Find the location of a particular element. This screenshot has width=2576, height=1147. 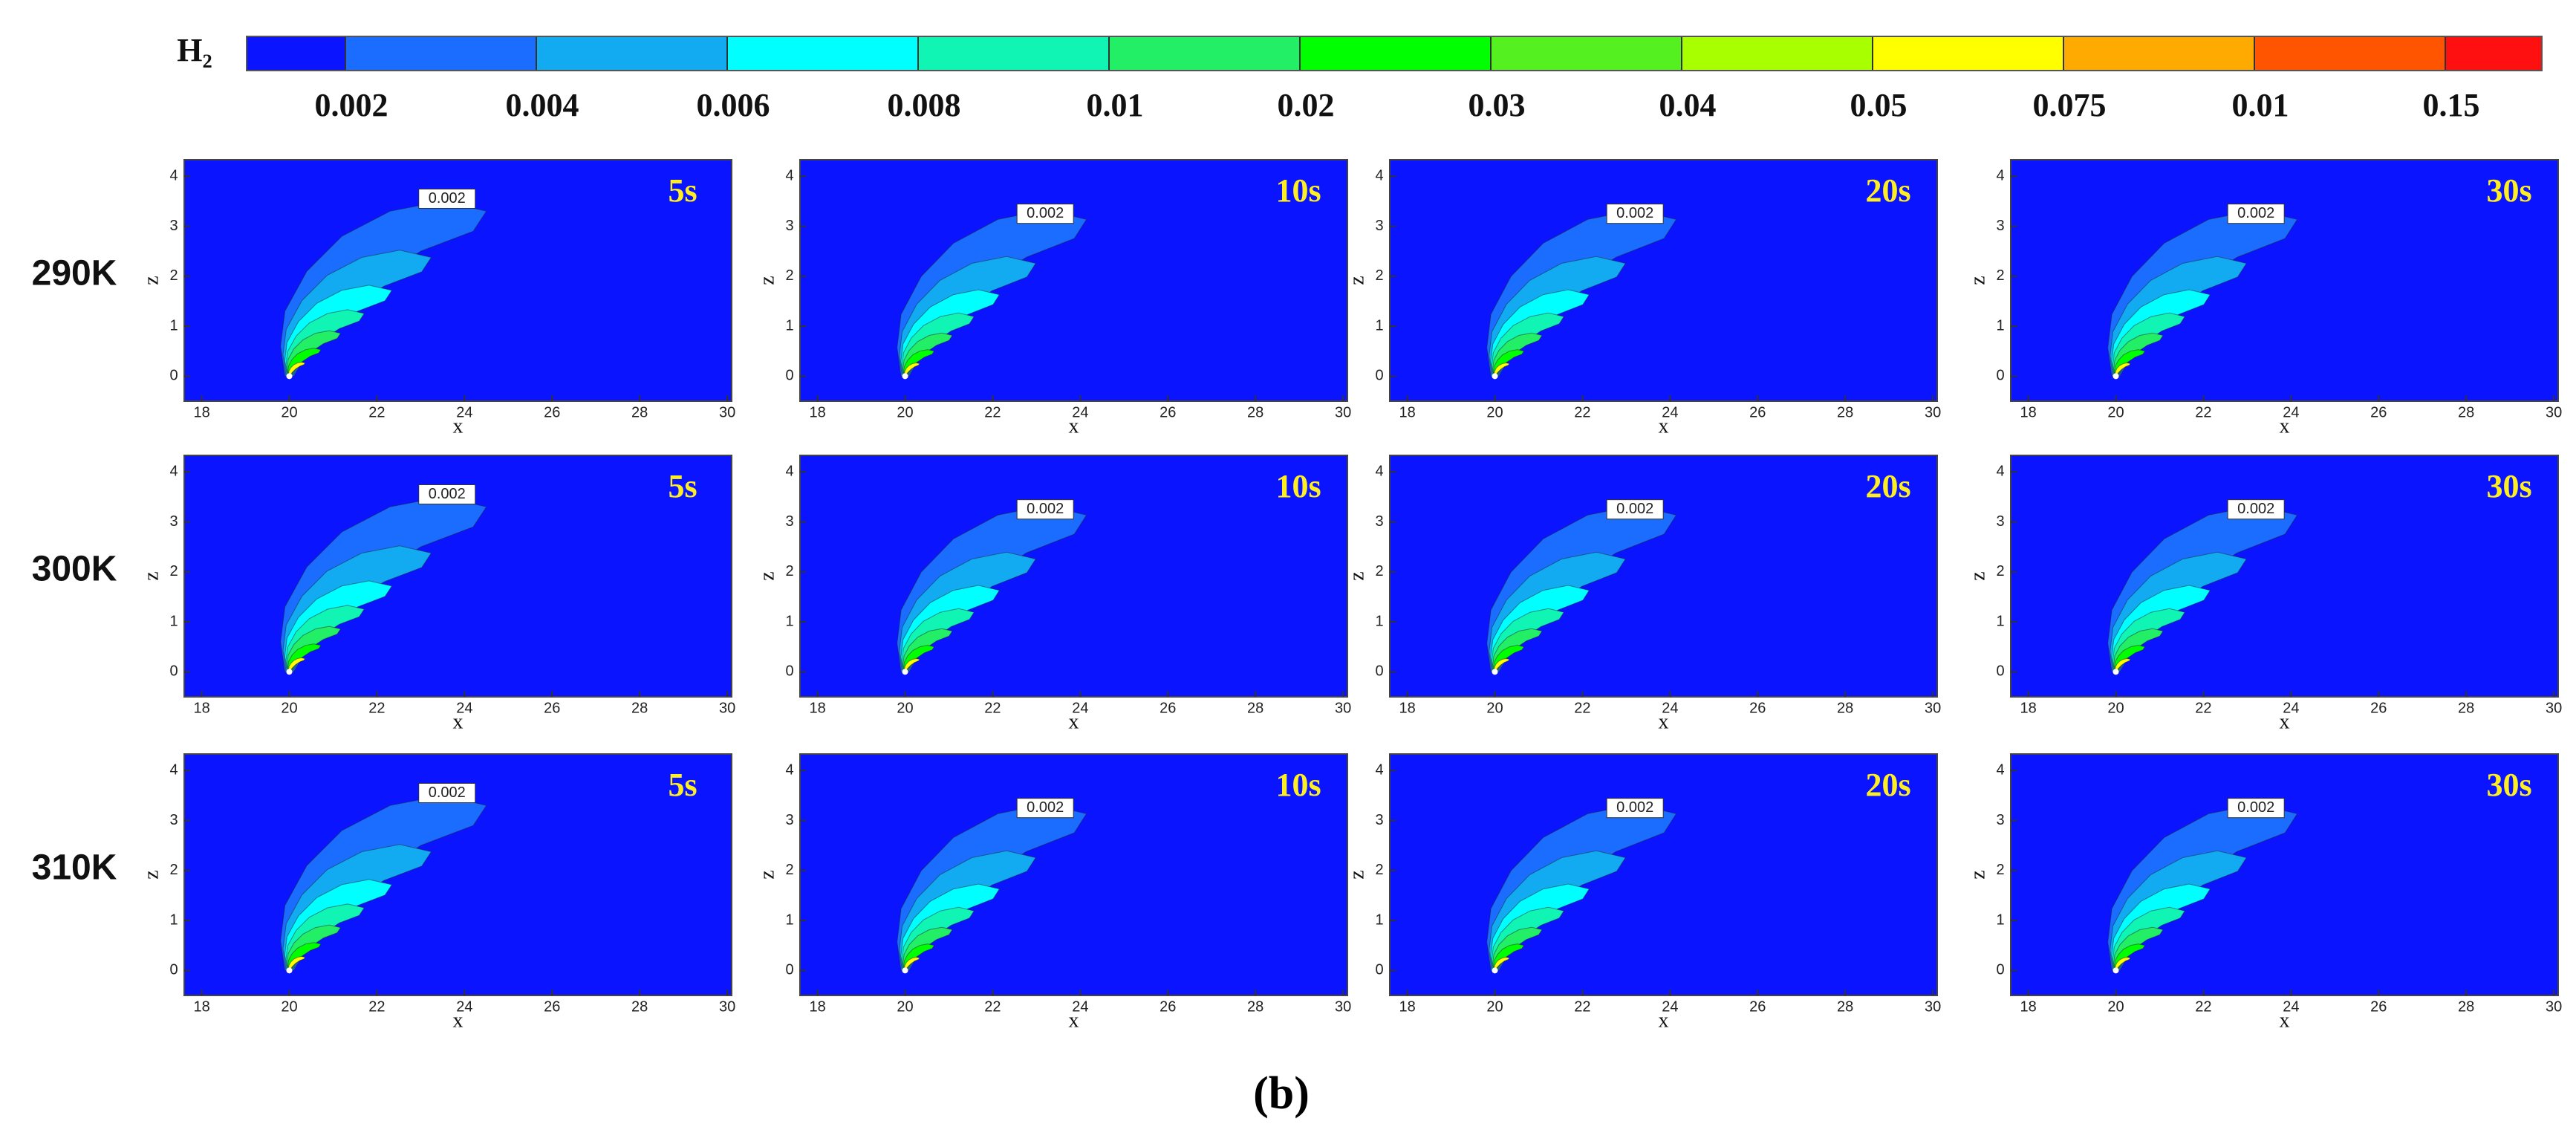

row-label: 290K is located at coordinates (74, 273).